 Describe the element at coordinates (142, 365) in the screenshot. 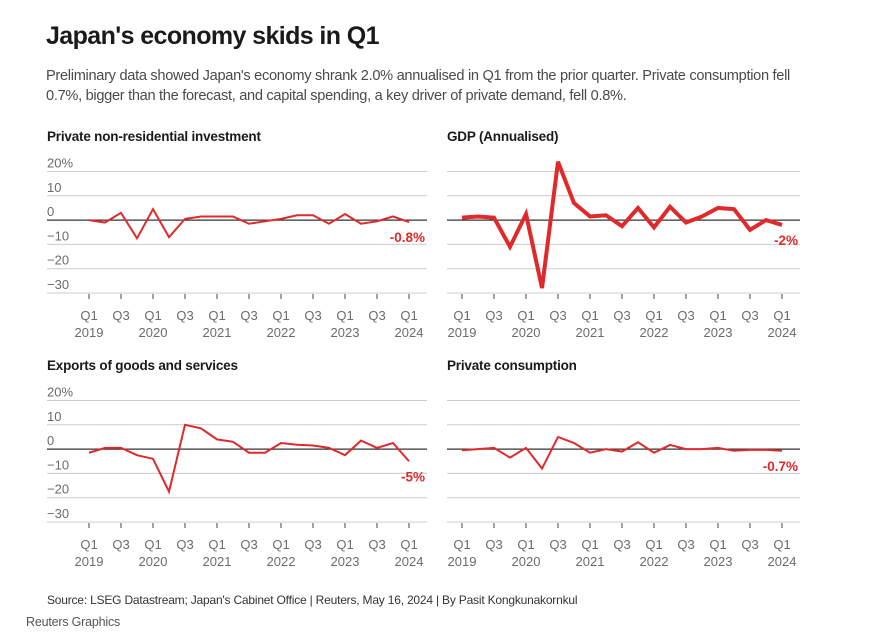

I see `panel-title-exports: Exports of goods and services` at that location.